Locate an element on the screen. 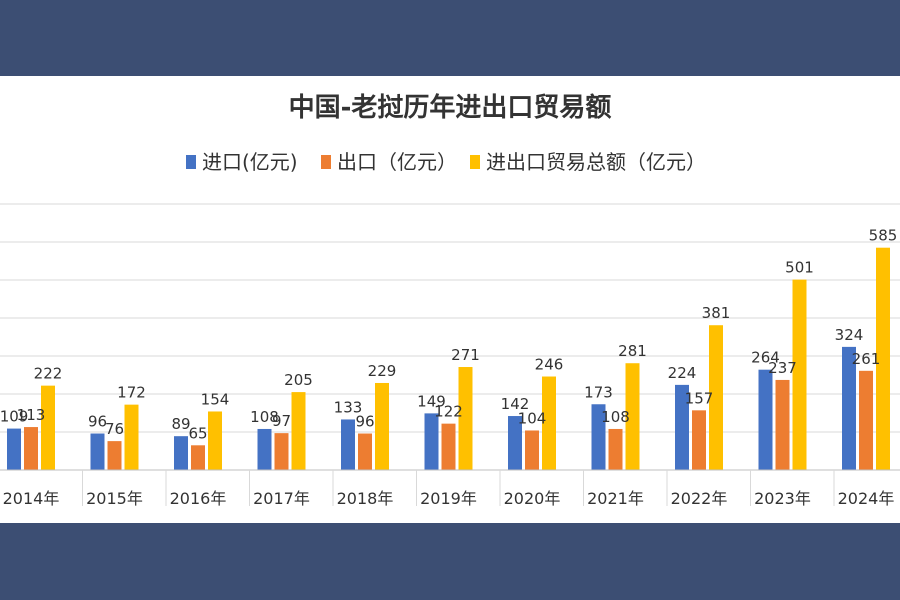 This screenshot has width=900, height=600. x-tick-label: 2022年 is located at coordinates (699, 498).